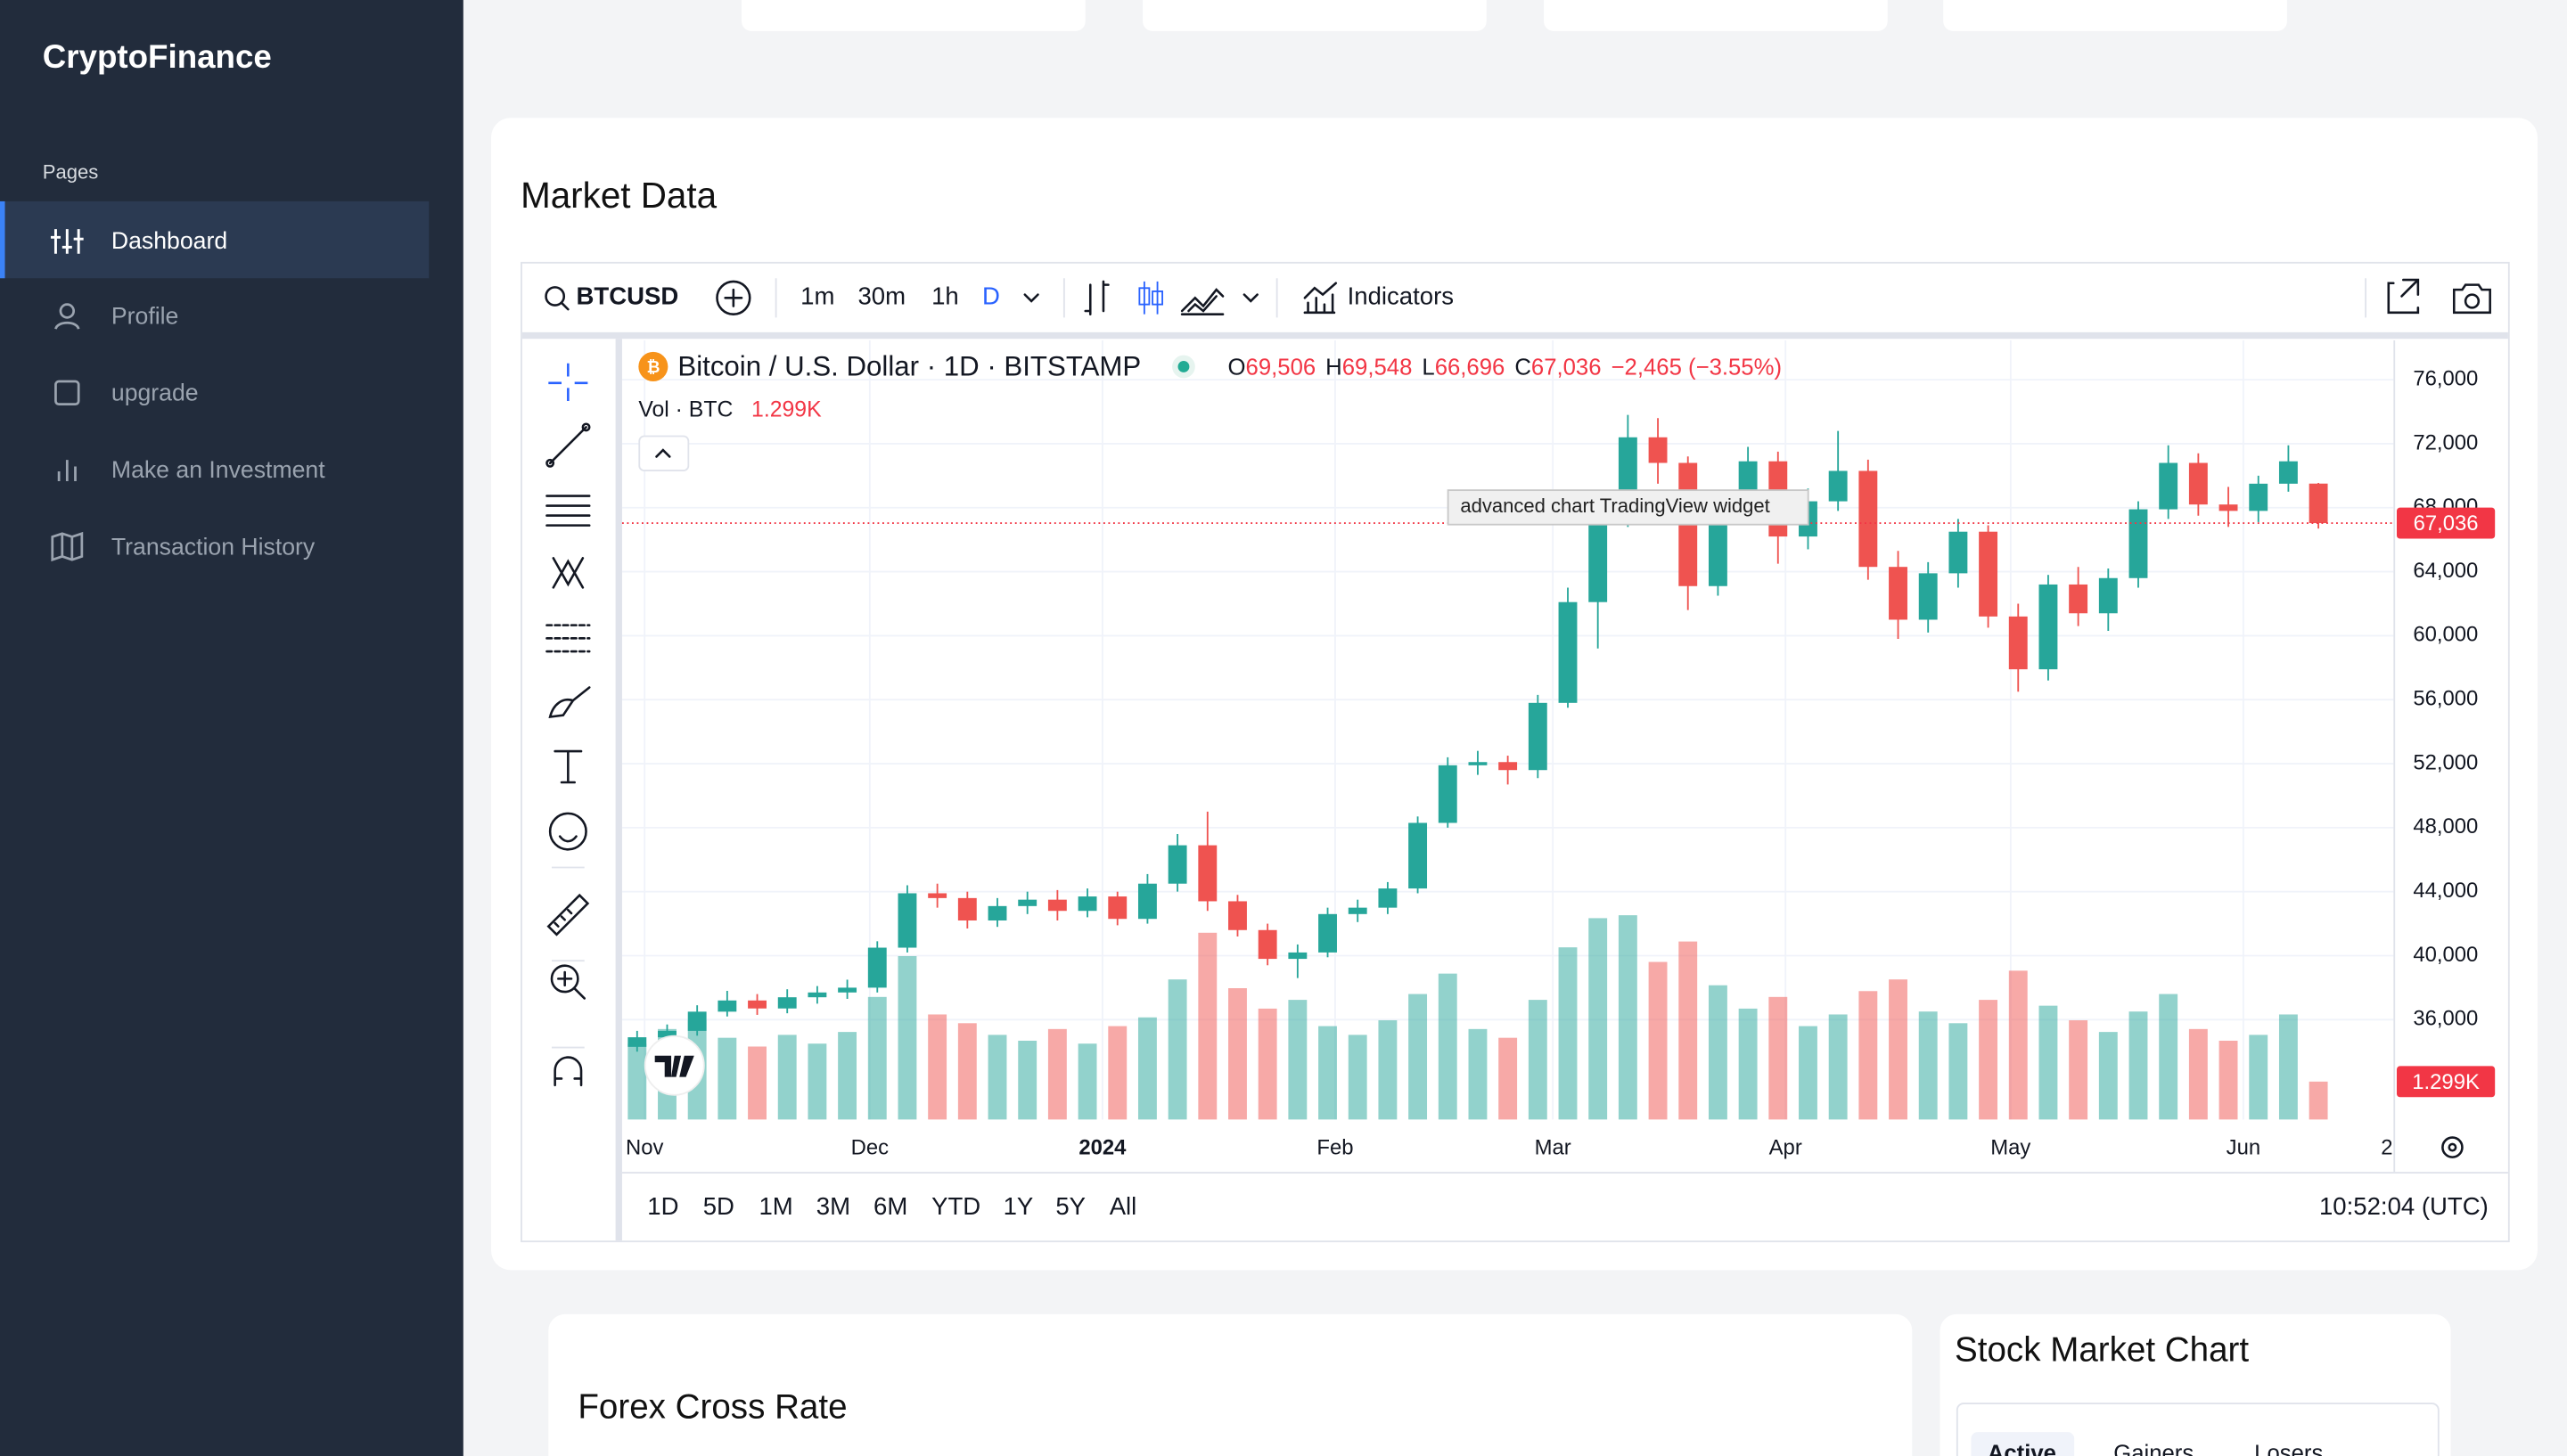  I want to click on range-button: 5Y, so click(1071, 1206).